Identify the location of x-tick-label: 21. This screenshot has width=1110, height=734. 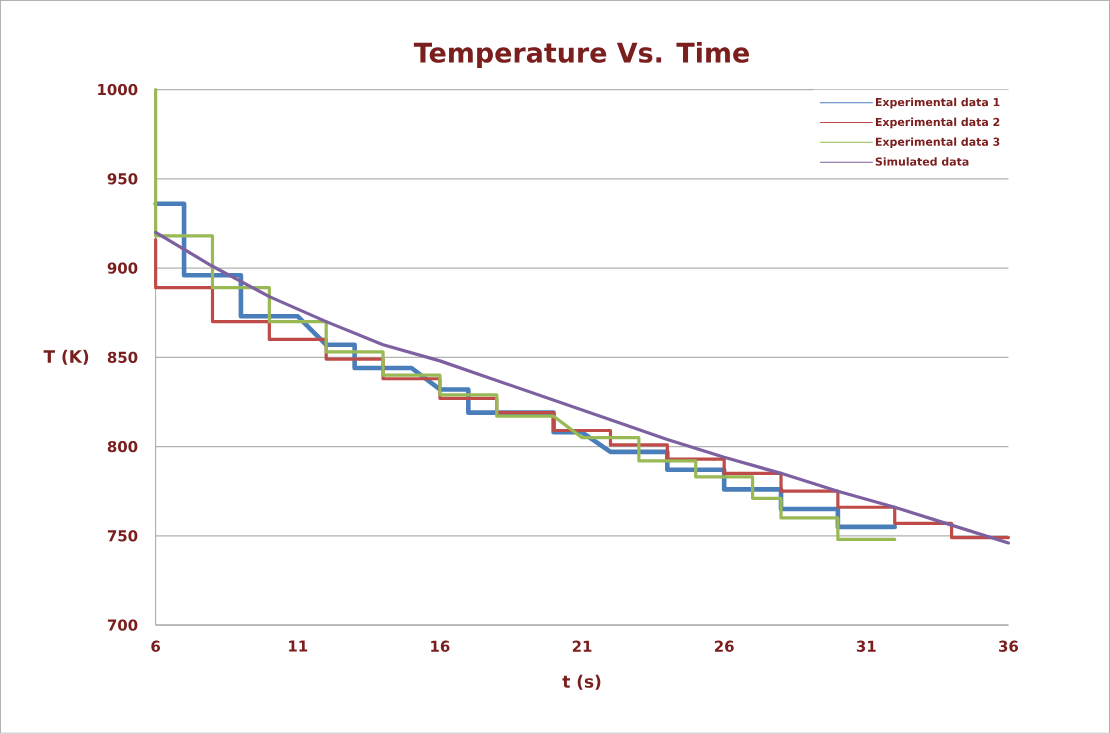
(582, 646).